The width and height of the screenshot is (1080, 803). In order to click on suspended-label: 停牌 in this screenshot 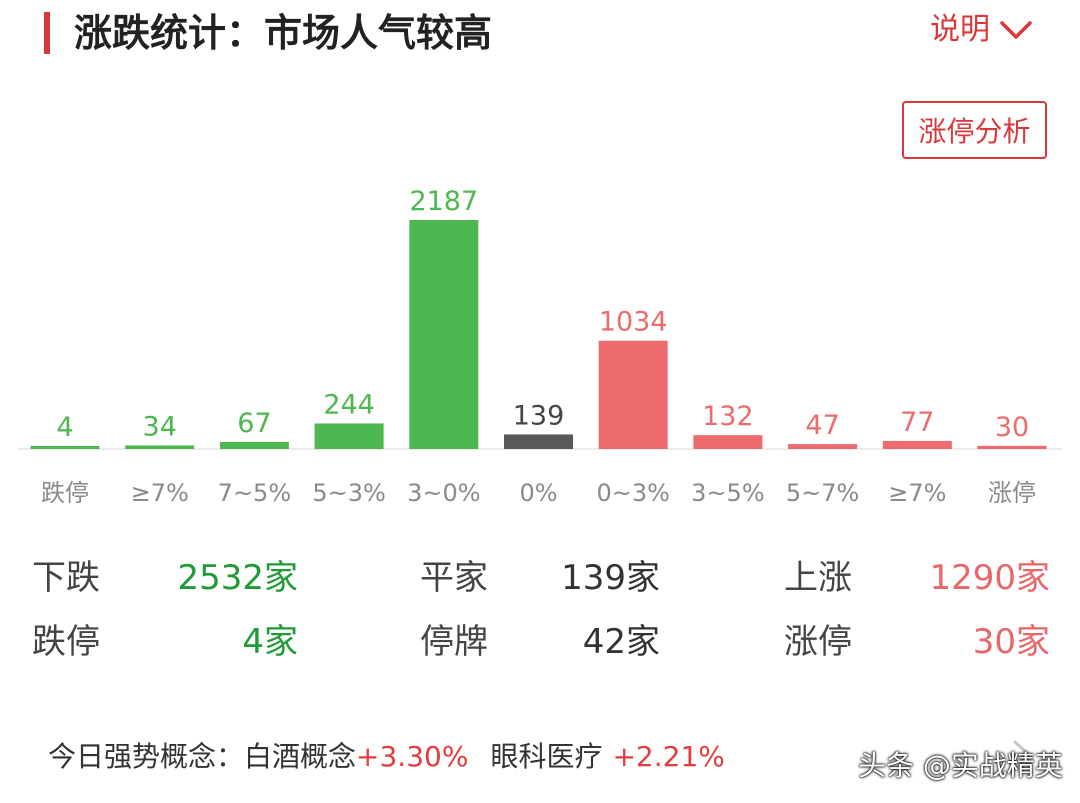, I will do `click(454, 642)`.